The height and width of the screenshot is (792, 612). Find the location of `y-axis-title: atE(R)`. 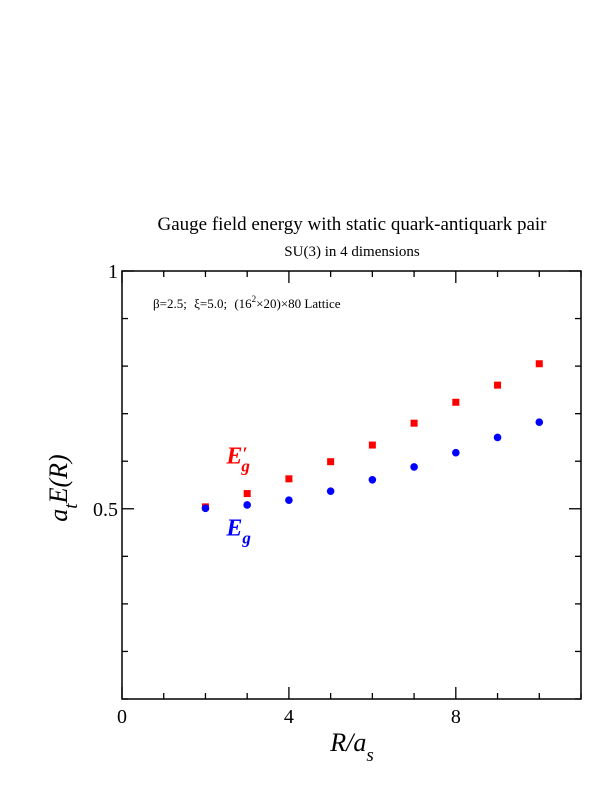

y-axis-title: atE(R) is located at coordinates (63, 487).